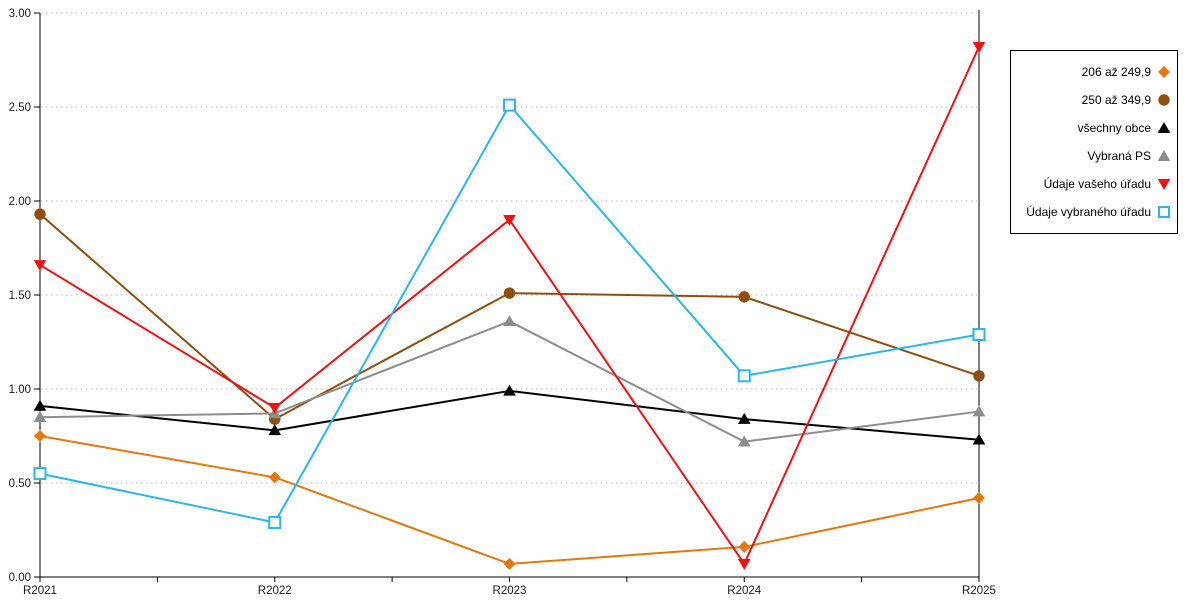  I want to click on x-tick-label: R2022, so click(275, 591).